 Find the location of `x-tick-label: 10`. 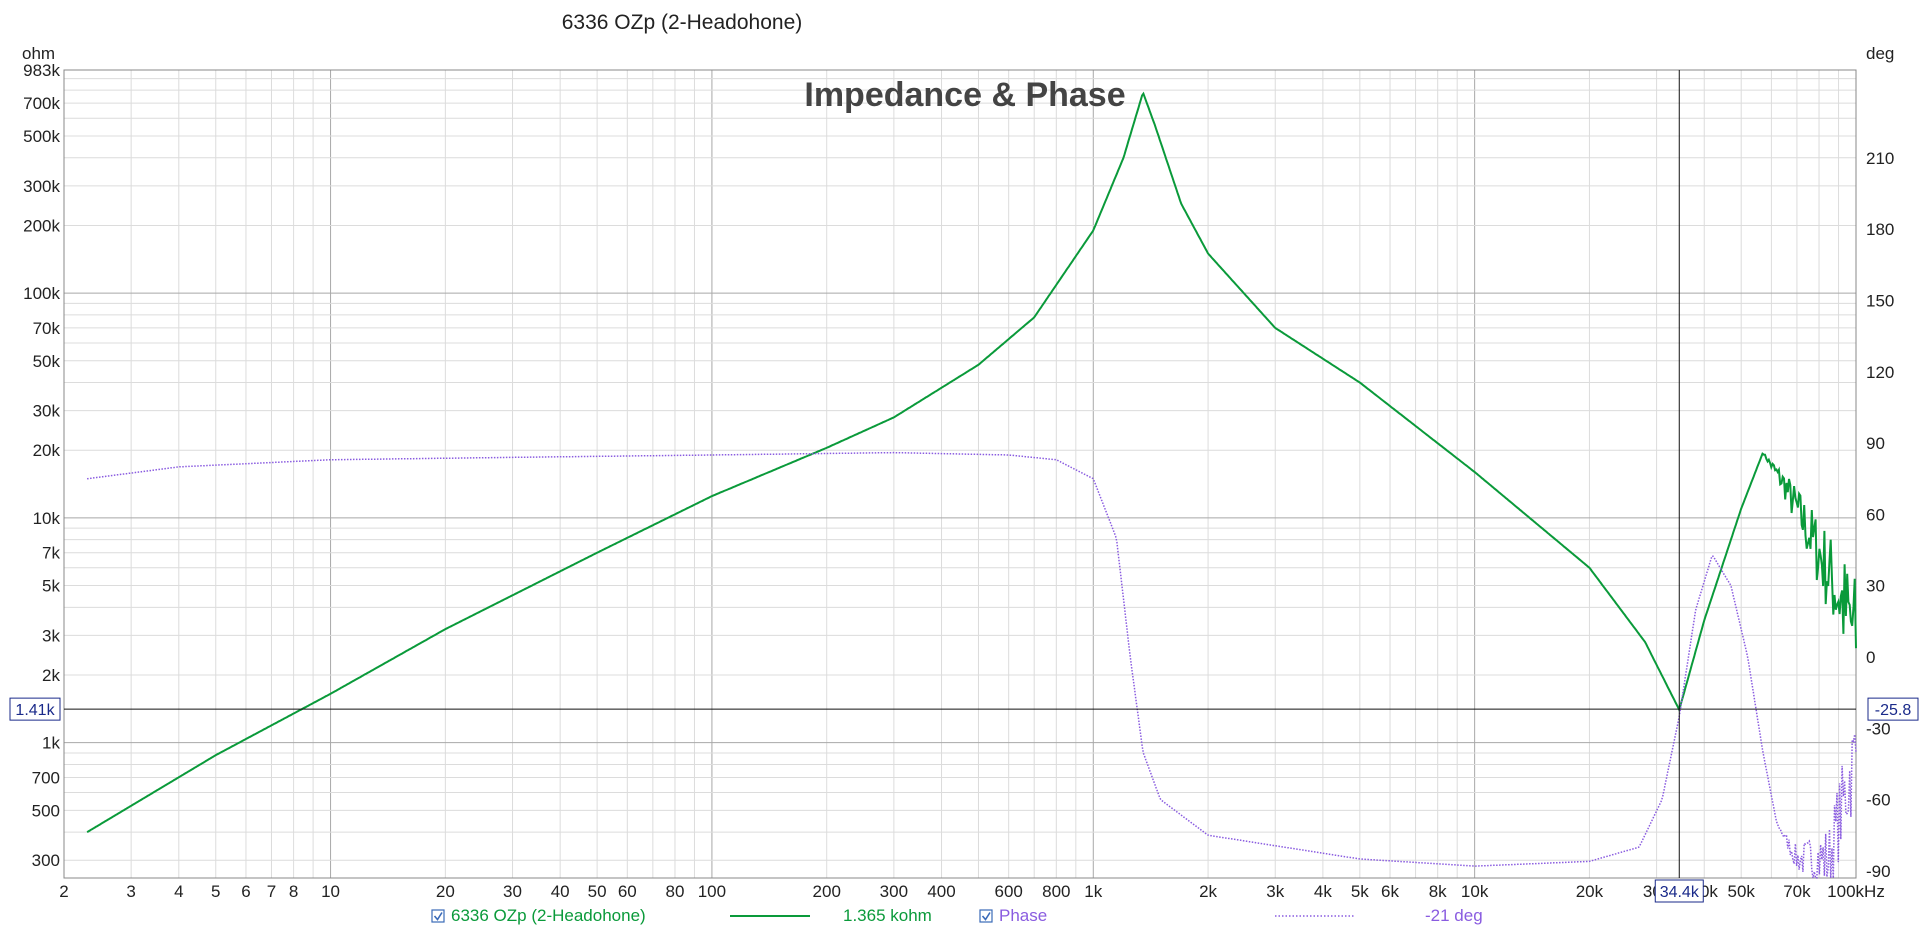

x-tick-label: 10 is located at coordinates (330, 891).